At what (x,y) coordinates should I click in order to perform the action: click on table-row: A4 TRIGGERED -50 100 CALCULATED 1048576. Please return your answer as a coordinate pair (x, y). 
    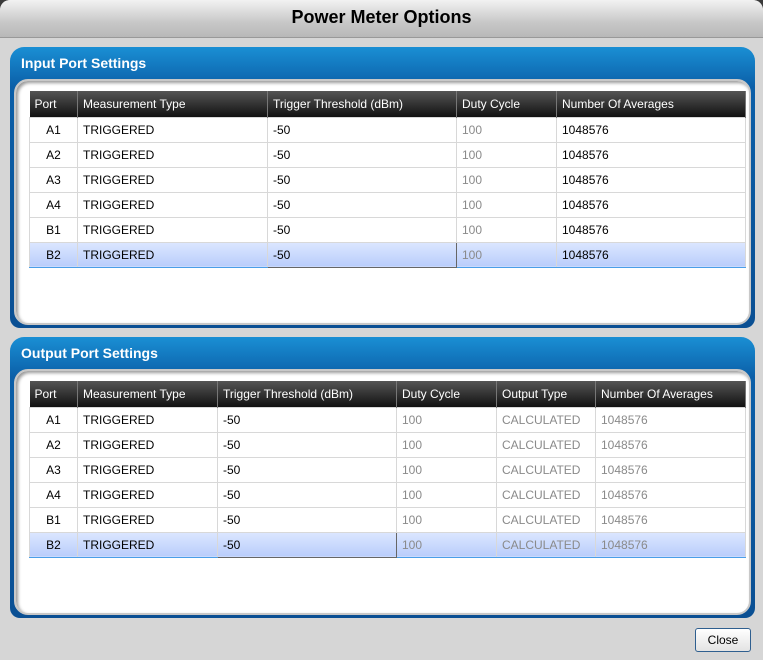
    Looking at the image, I should click on (387, 494).